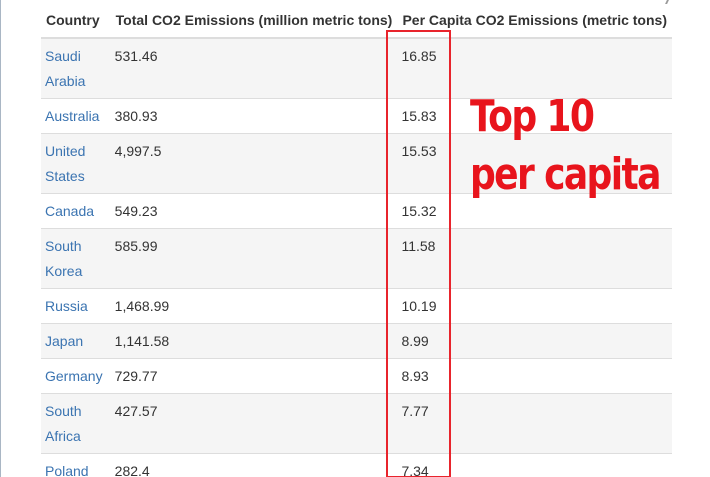  Describe the element at coordinates (534, 21) in the screenshot. I see `header-per-capita-emissions: Per Capita CO2 Emissions (metric tons)` at that location.